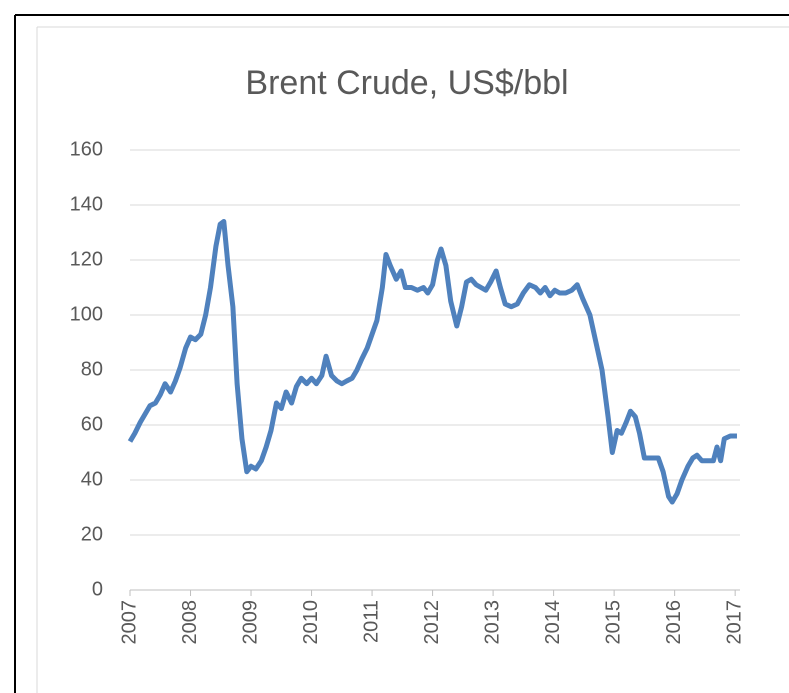 The height and width of the screenshot is (693, 789). What do you see at coordinates (734, 622) in the screenshot?
I see `x-tick-label: 2017` at bounding box center [734, 622].